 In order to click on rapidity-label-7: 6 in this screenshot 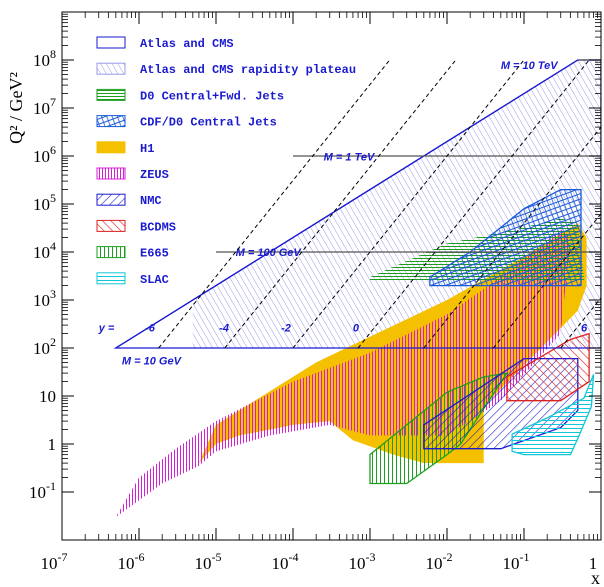, I will do `click(584, 329)`.